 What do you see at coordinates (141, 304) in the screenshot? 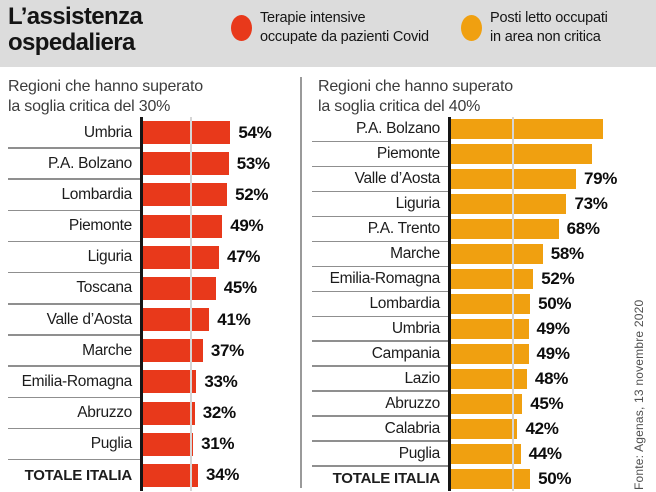
I see `chart-30-axis-line` at bounding box center [141, 304].